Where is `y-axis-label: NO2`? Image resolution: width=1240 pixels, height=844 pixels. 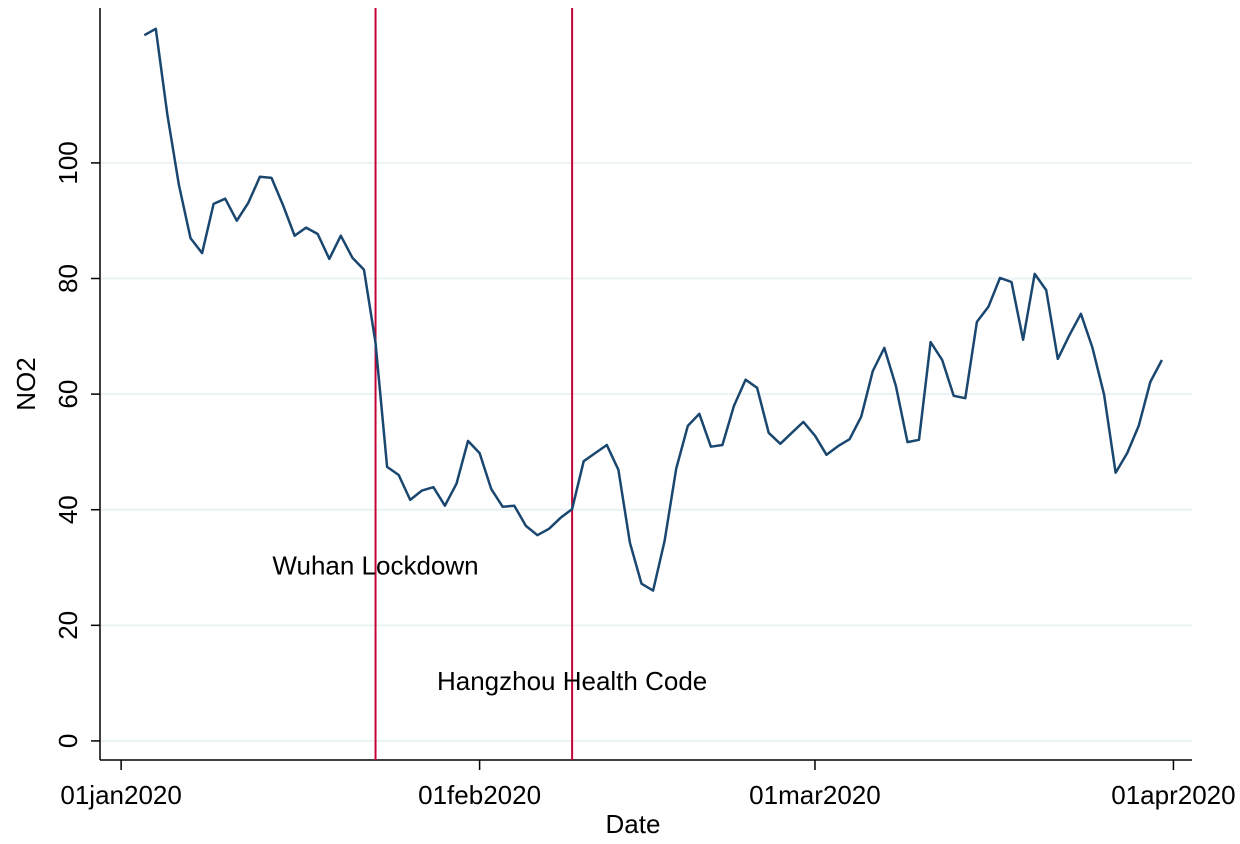 y-axis-label: NO2 is located at coordinates (26, 383).